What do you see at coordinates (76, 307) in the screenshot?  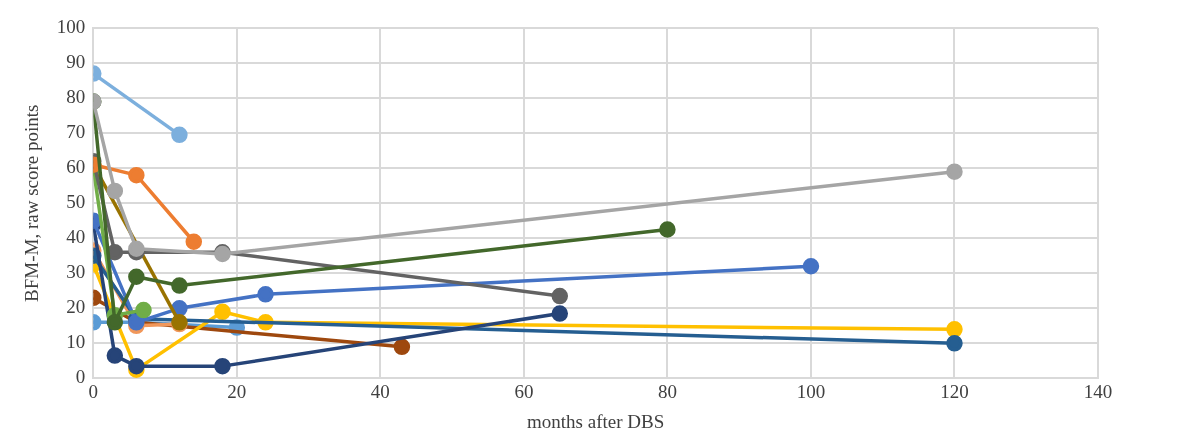 I see `y-tick-label: 20` at bounding box center [76, 307].